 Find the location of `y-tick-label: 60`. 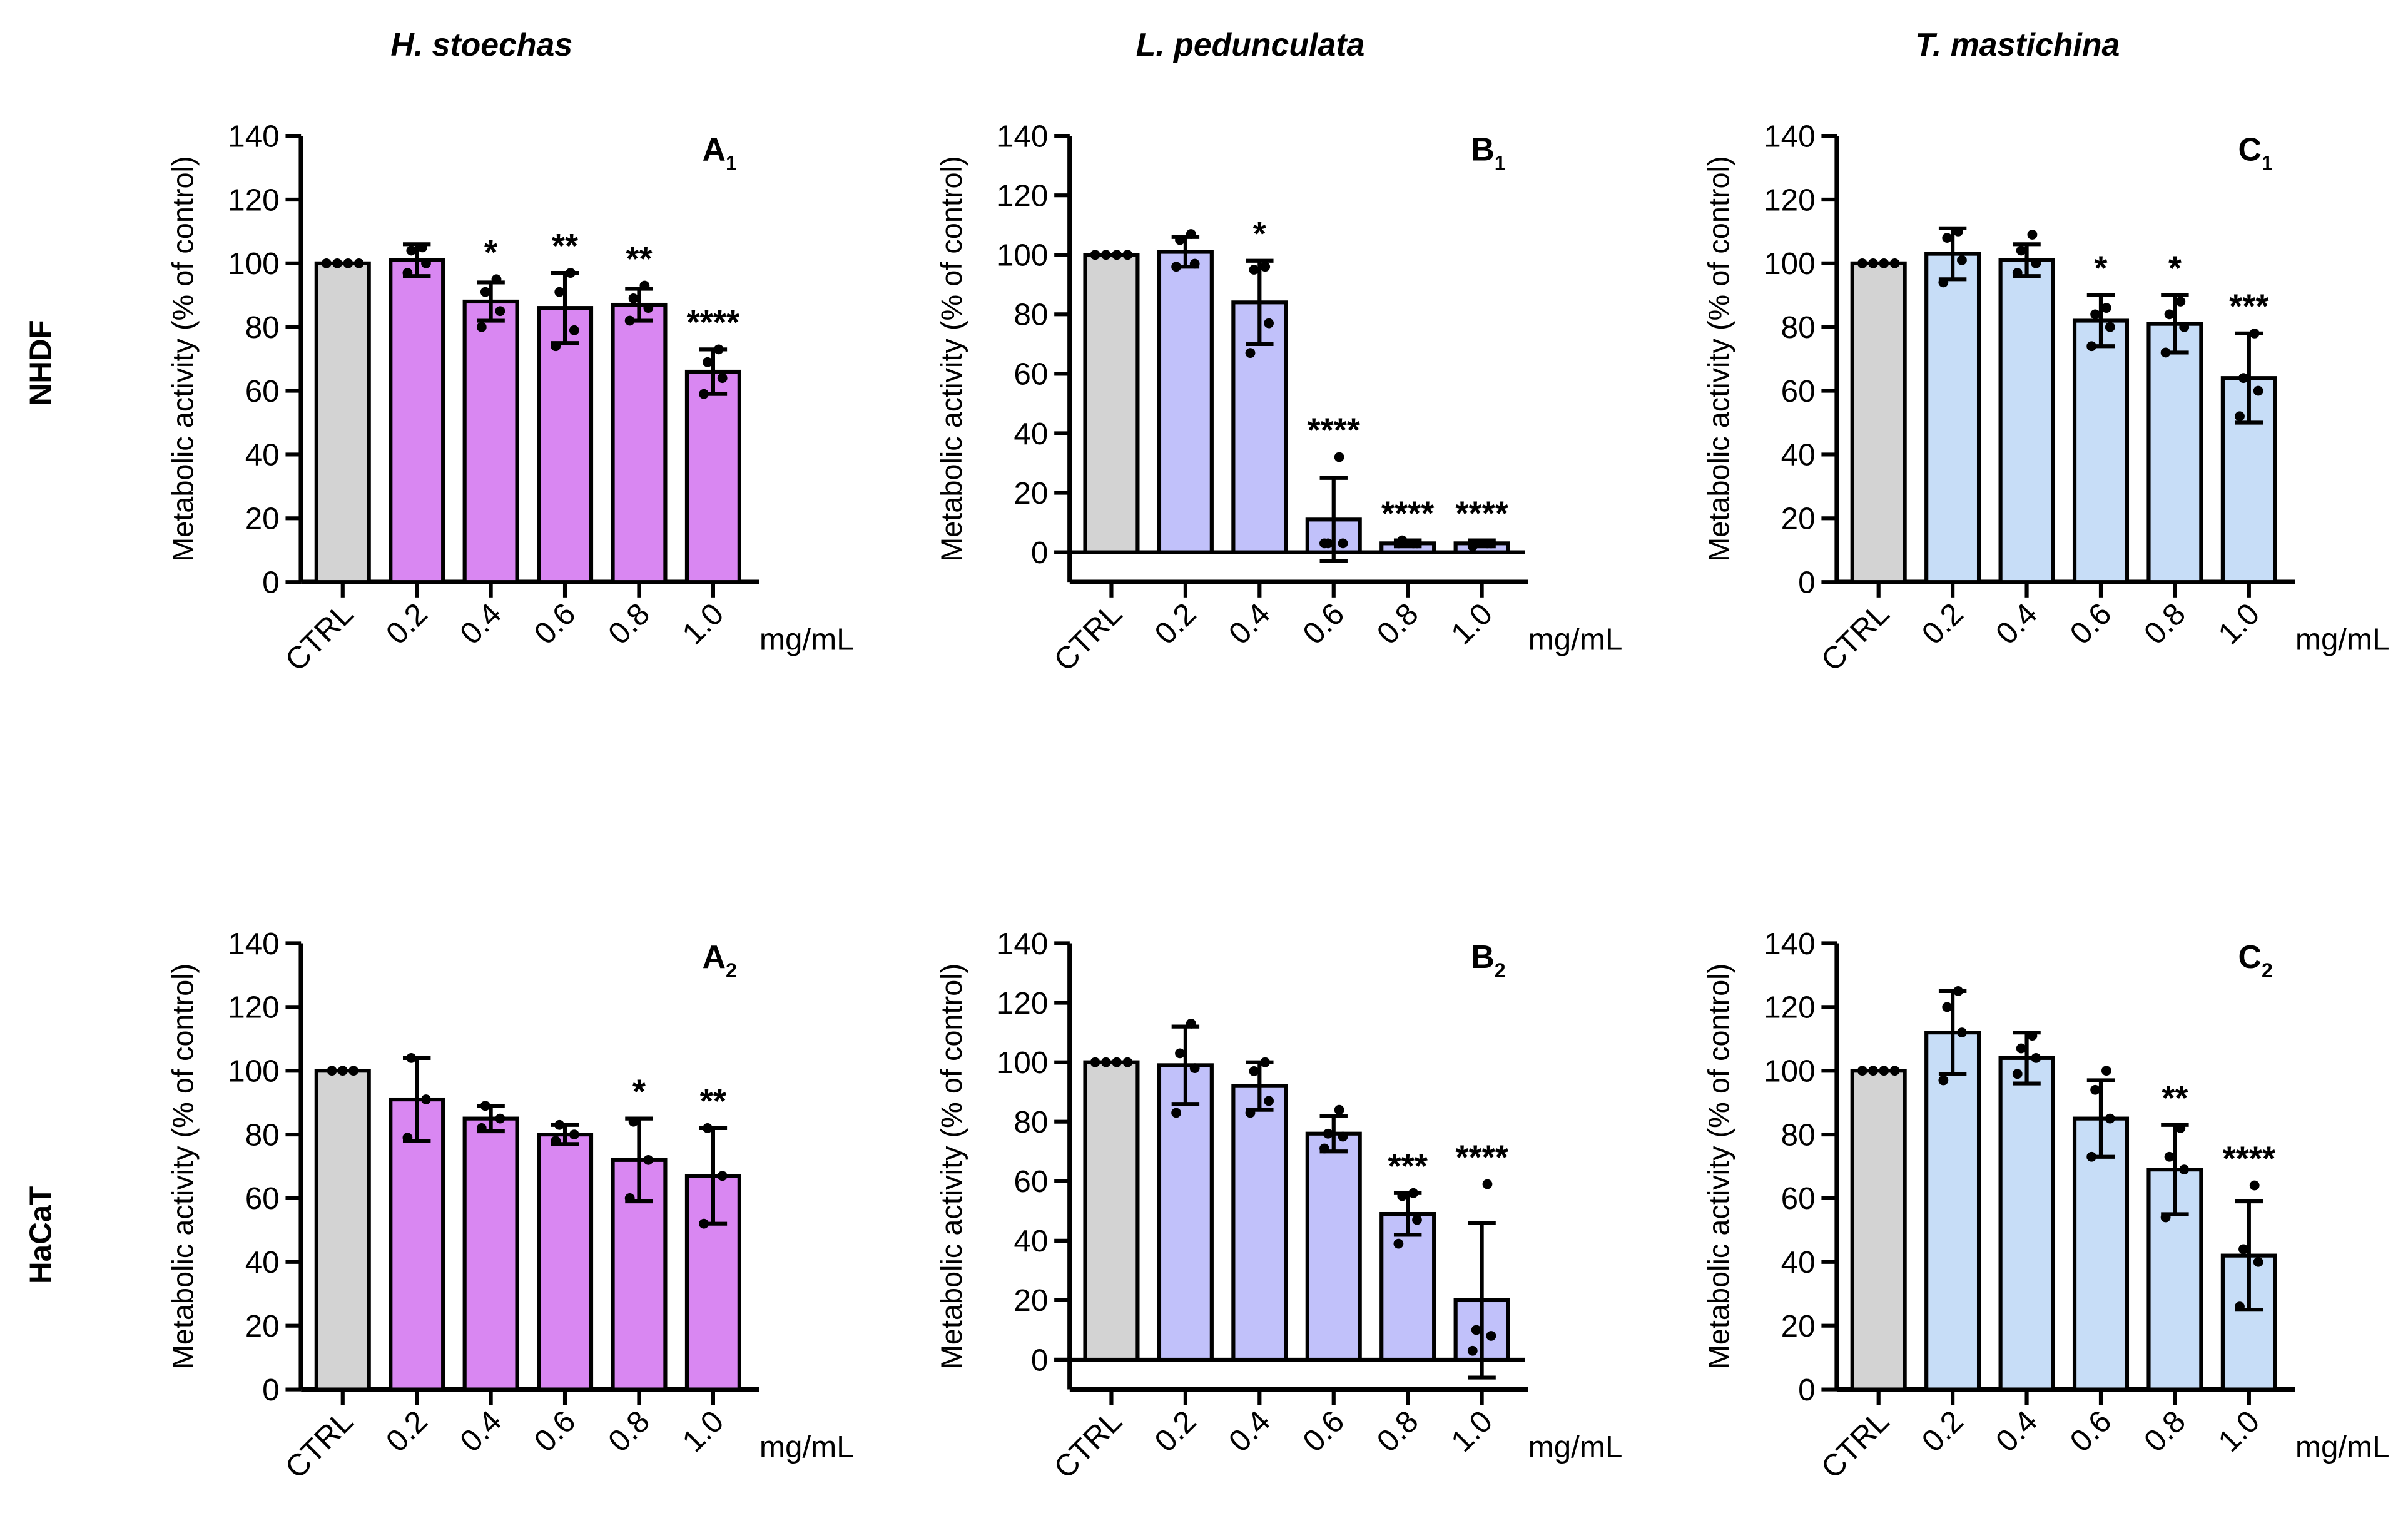

y-tick-label: 60 is located at coordinates (1798, 391).